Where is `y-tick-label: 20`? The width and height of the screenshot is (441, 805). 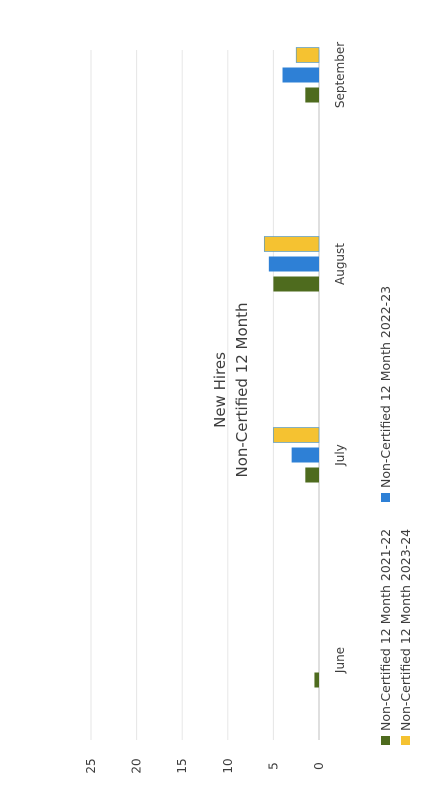 y-tick-label: 20 is located at coordinates (137, 765).